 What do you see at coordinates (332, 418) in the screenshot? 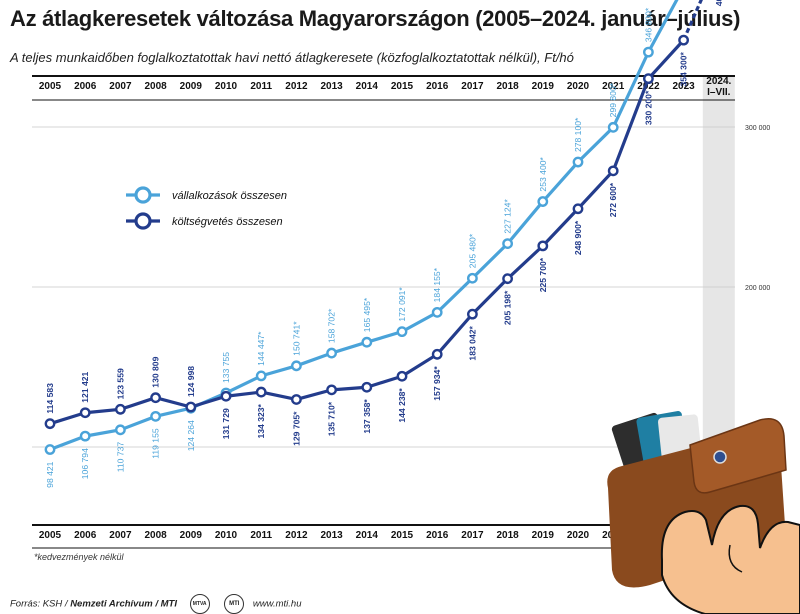
I see `data-label: 135 710*` at bounding box center [332, 418].